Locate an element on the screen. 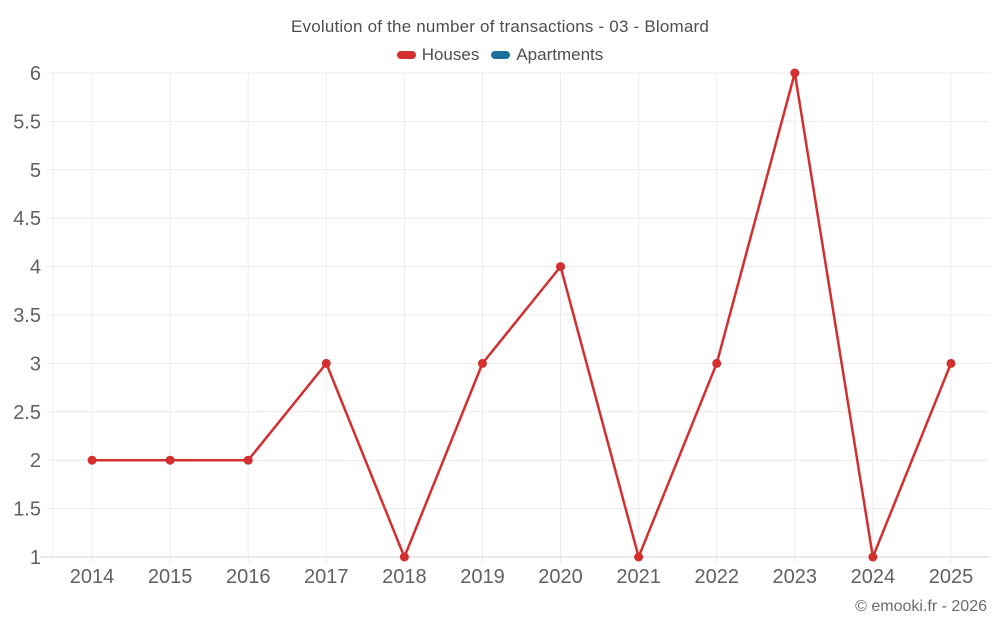 The height and width of the screenshot is (625, 1000). x-axis-tick-label: 2018 is located at coordinates (404, 577).